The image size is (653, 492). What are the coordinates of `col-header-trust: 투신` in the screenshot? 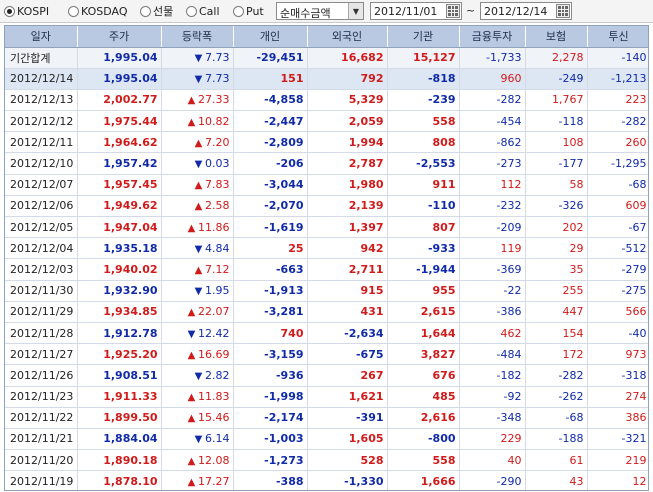 It's located at (617, 37).